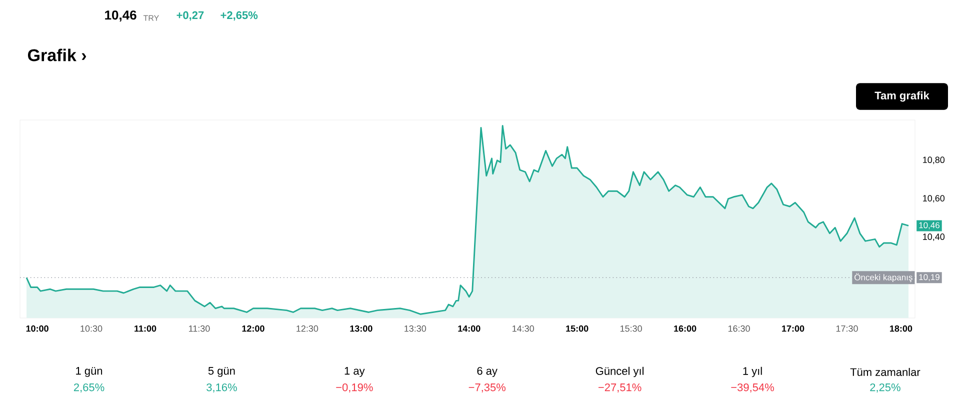 The width and height of the screenshot is (960, 413). I want to click on y-tick-label: 10,60, so click(934, 199).